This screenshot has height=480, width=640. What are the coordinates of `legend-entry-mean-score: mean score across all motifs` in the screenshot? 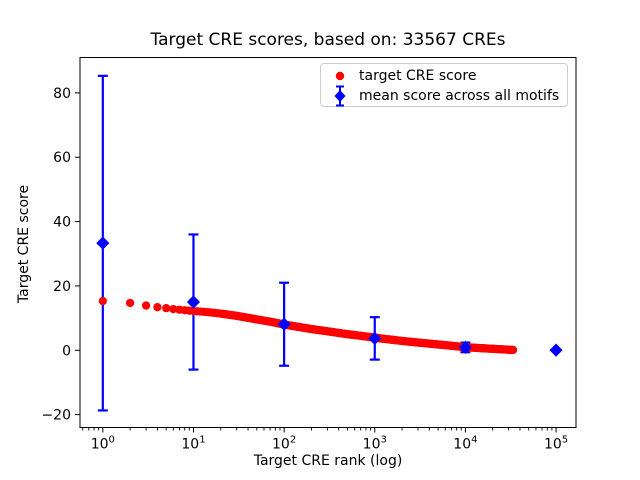 It's located at (444, 96).